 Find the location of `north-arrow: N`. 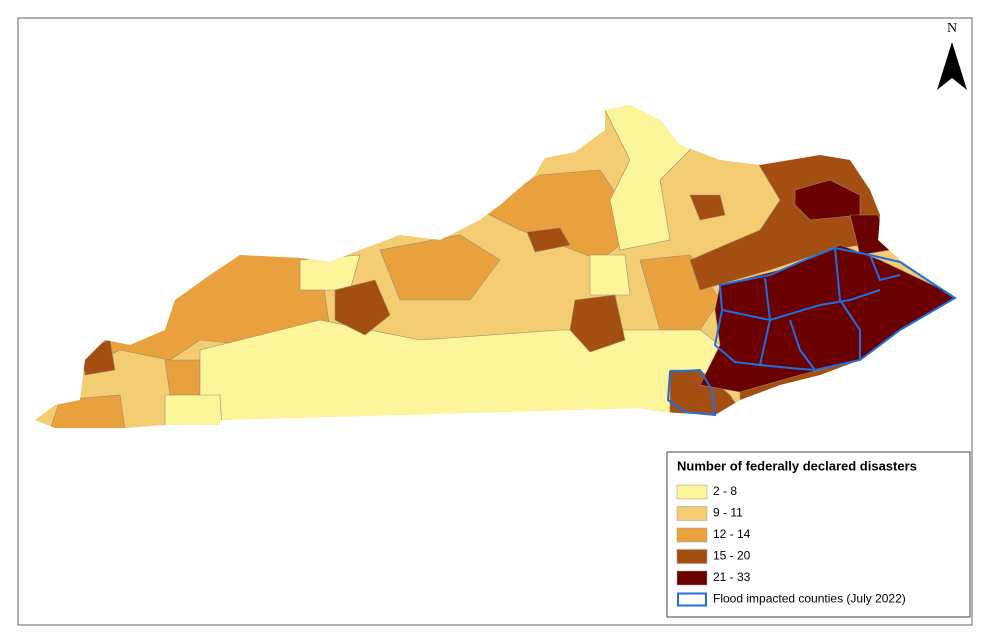

north-arrow: N is located at coordinates (952, 55).